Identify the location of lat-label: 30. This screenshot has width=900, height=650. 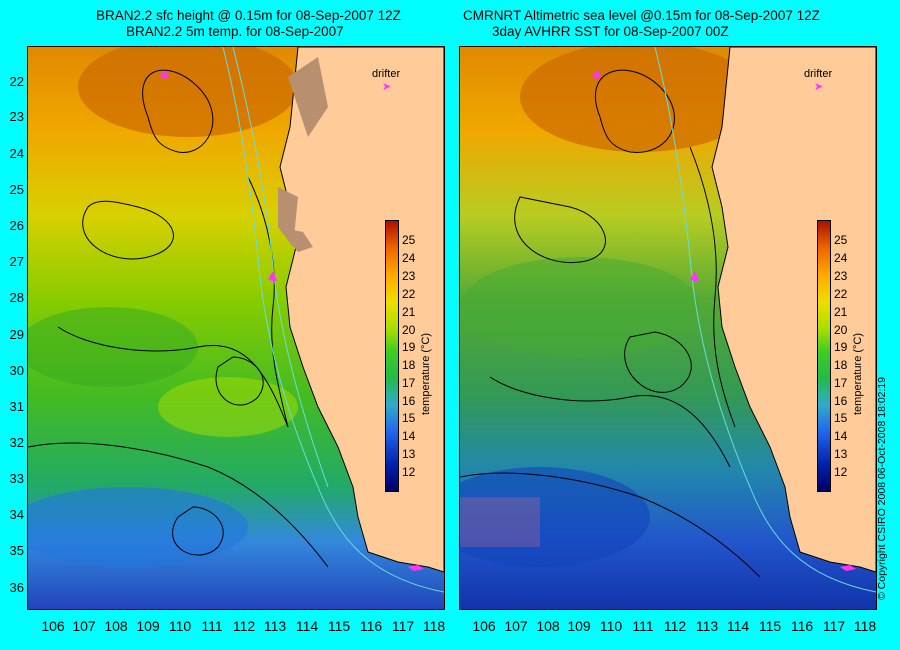
(16, 370).